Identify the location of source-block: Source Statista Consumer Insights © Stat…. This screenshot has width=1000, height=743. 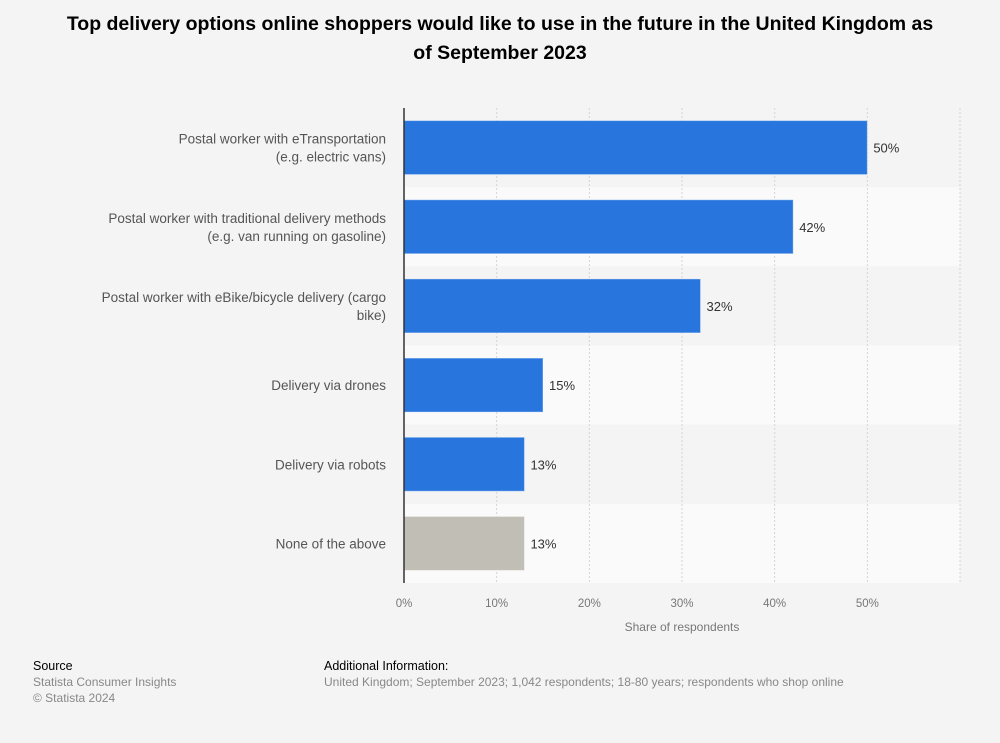
(104, 682).